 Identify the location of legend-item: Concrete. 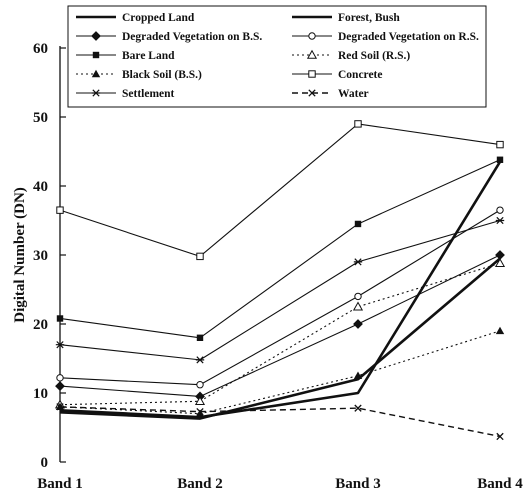
(337, 75).